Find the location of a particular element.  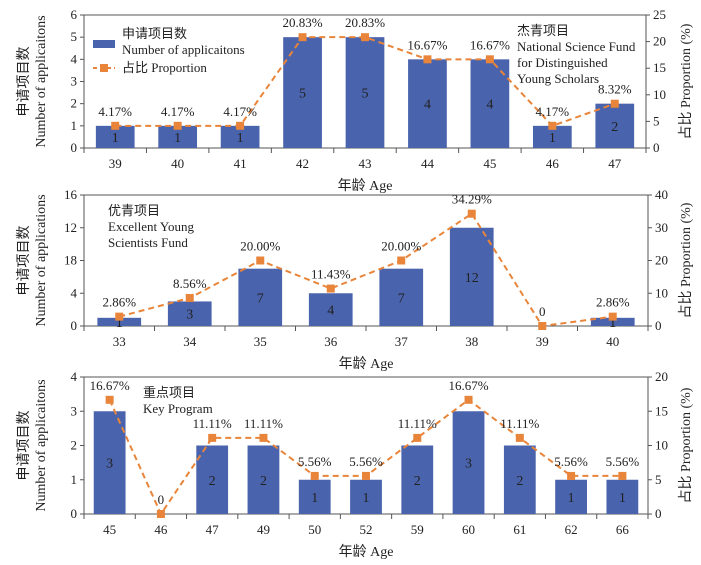

y2-tick-label: 5 is located at coordinates (656, 120).